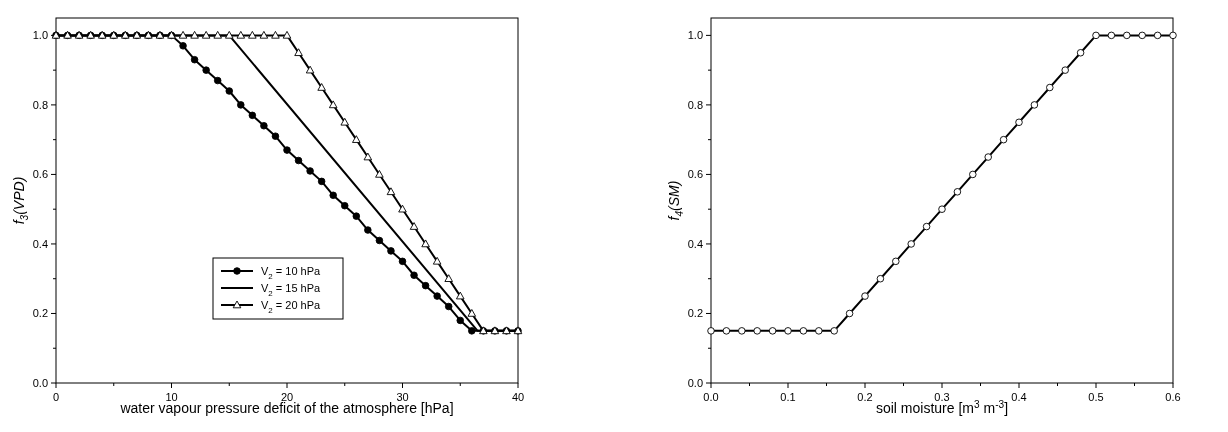  Describe the element at coordinates (171, 397) in the screenshot. I see `x-tick-label: 10` at that location.